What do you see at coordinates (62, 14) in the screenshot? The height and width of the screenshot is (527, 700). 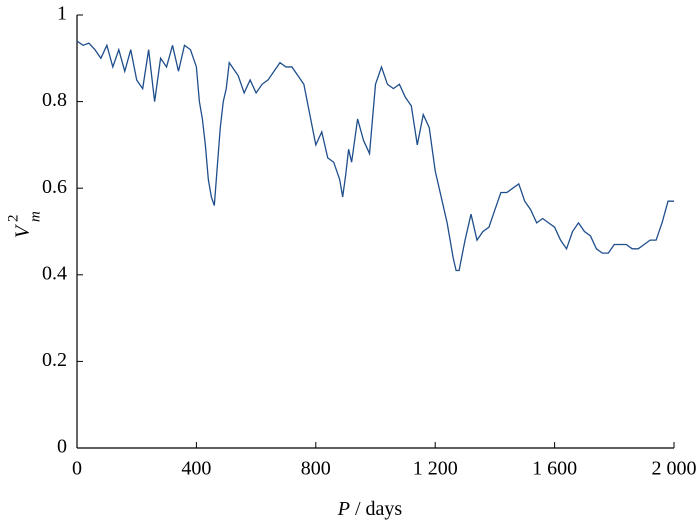 I see `y-tick-label: 1` at bounding box center [62, 14].